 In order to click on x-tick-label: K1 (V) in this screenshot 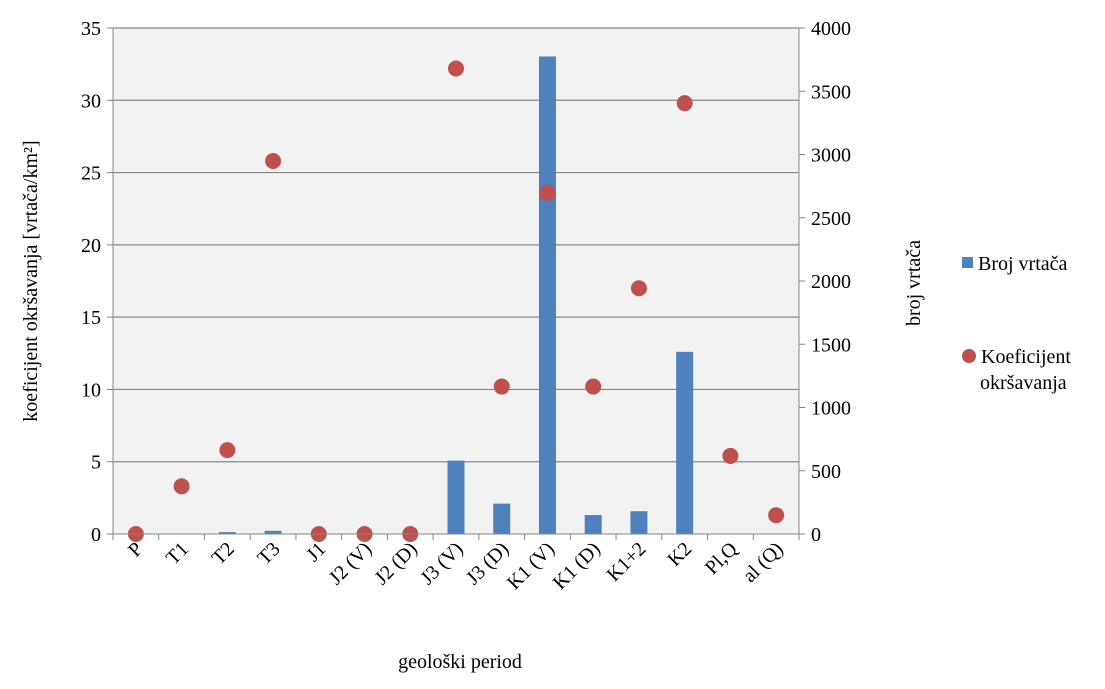, I will do `click(531, 566)`.